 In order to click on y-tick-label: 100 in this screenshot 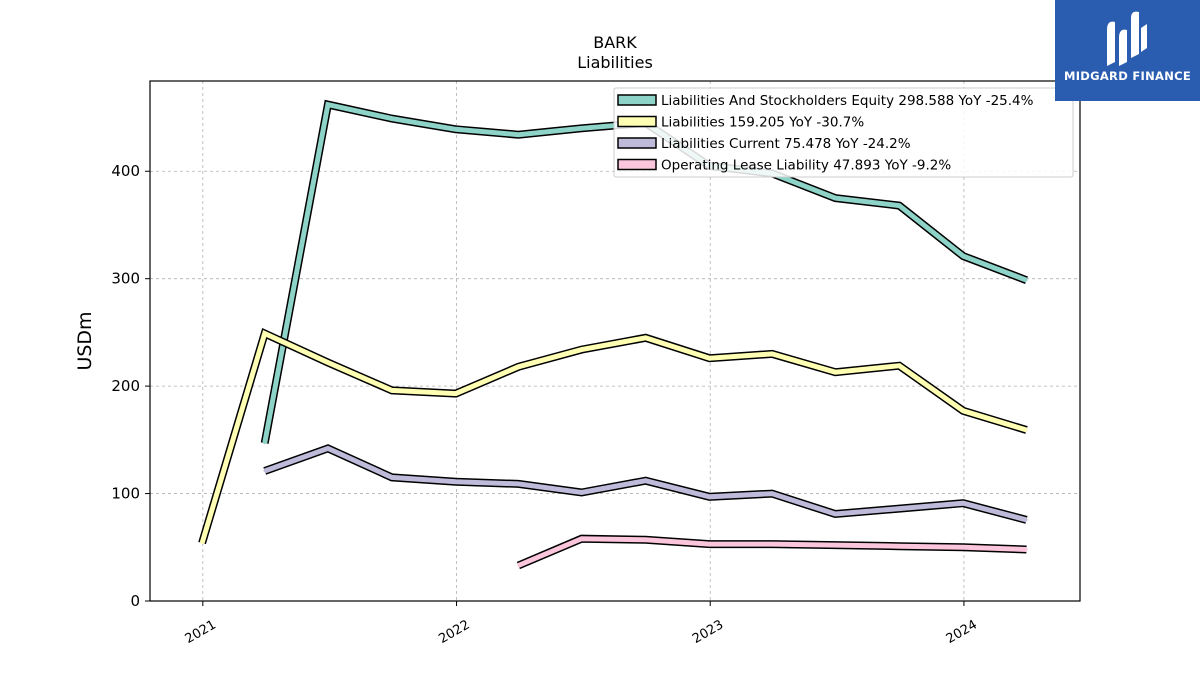, I will do `click(125, 494)`.